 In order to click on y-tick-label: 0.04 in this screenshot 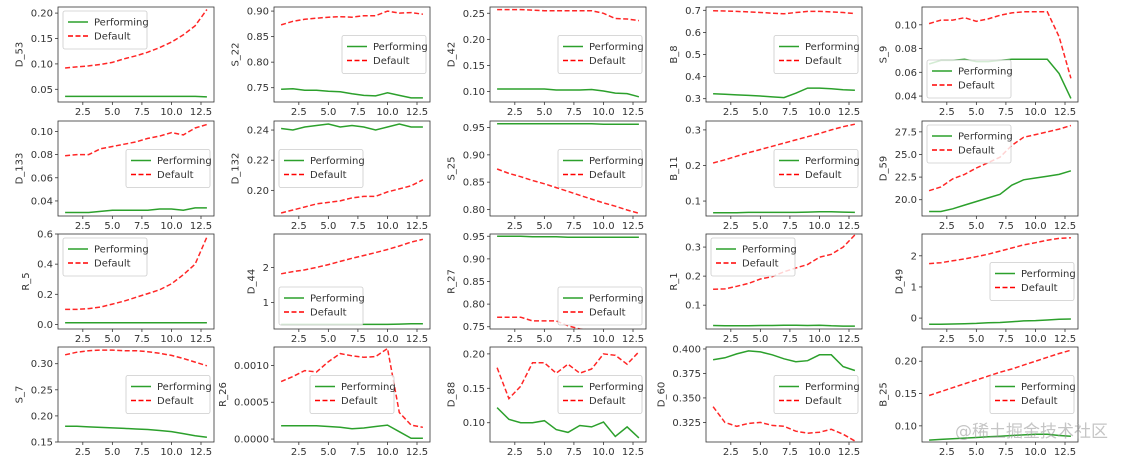, I will do `click(42, 201)`.